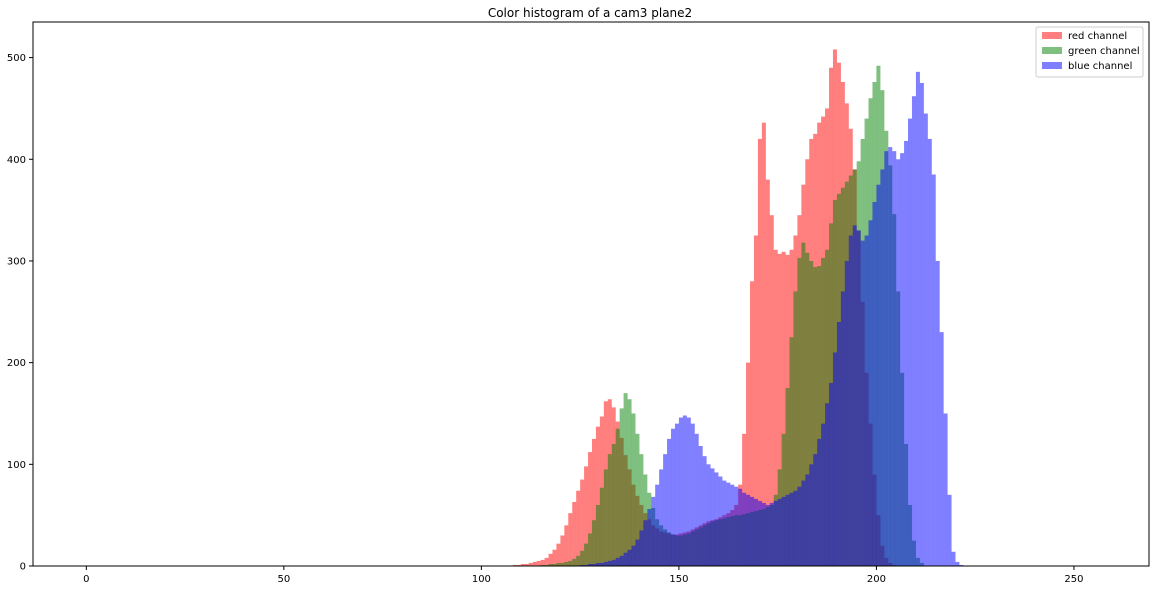 The width and height of the screenshot is (1159, 590). I want to click on legend-frame, so click(1089, 52).